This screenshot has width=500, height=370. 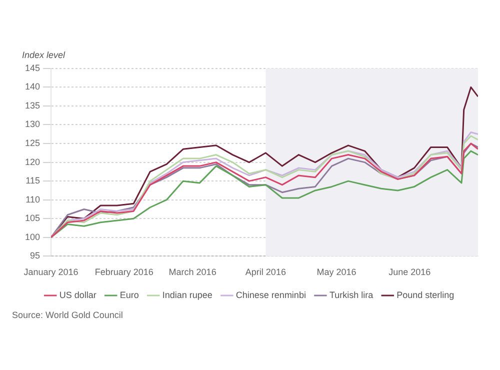 I want to click on x-tick-label: February 2016, so click(x=124, y=272).